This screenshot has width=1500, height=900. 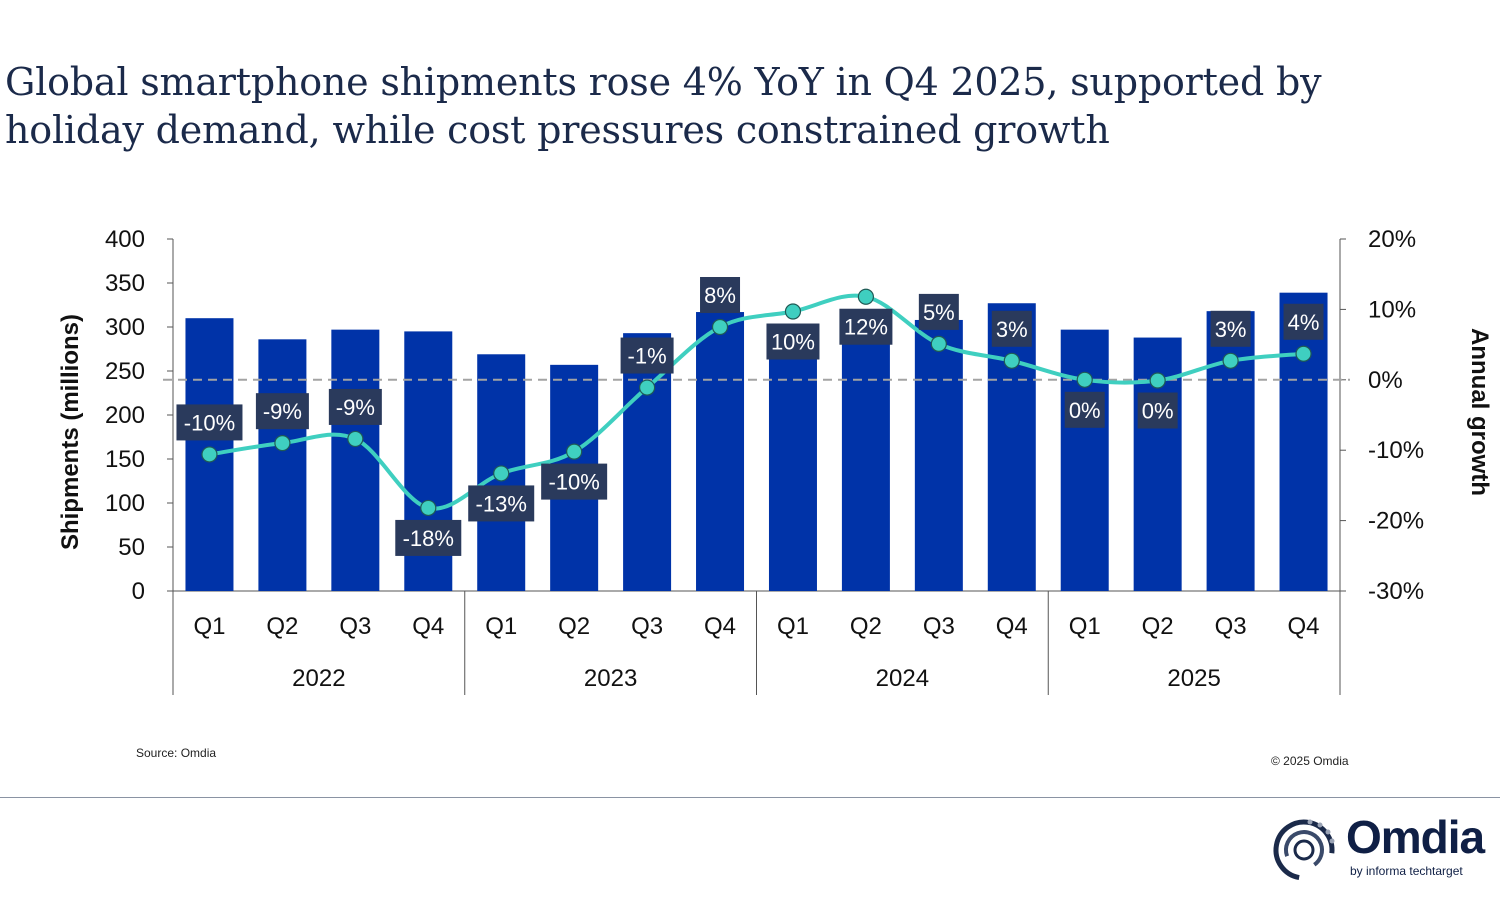 I want to click on y2-tick-label: -20%, so click(x=1396, y=521).